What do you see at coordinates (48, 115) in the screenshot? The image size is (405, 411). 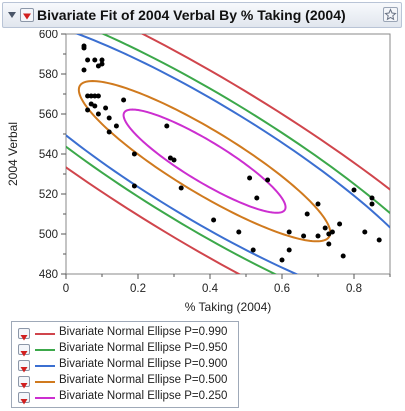 I see `y-tick-label: 560` at bounding box center [48, 115].